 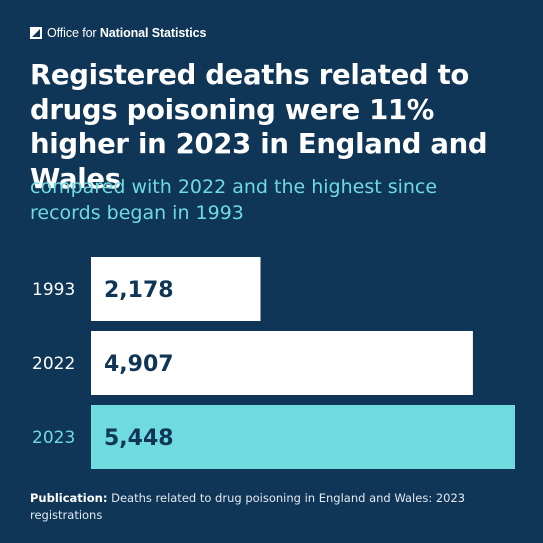 I want to click on bar-group-1993: 1993 2,178, so click(x=146, y=289).